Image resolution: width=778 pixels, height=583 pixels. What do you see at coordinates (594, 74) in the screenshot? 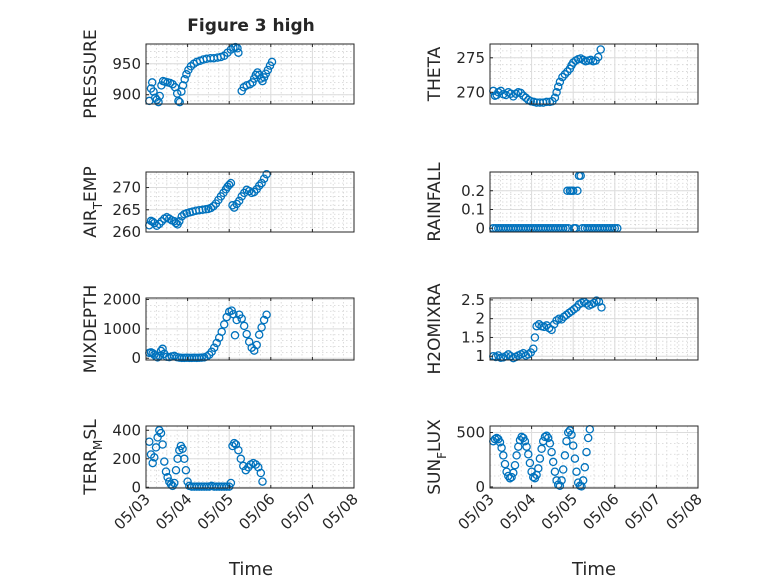
I see `theta-axes-box` at bounding box center [594, 74].